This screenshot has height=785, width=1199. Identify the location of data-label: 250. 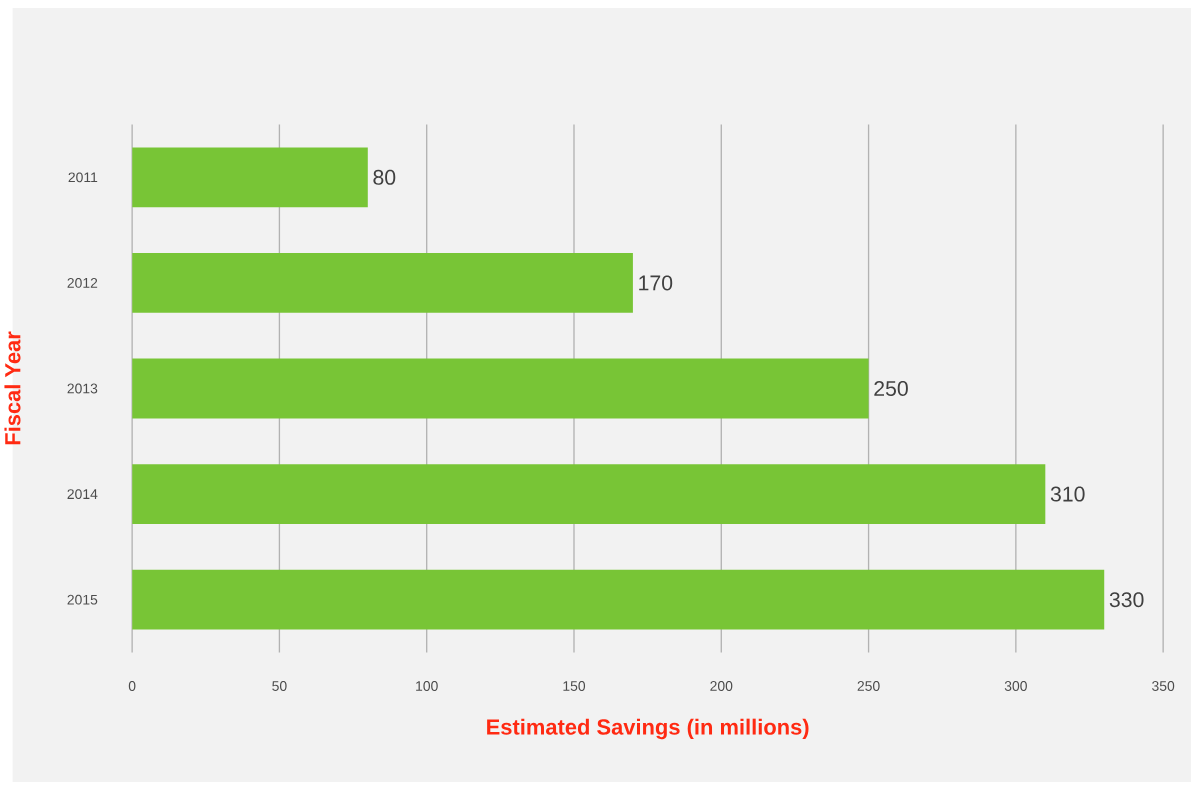
(891, 388).